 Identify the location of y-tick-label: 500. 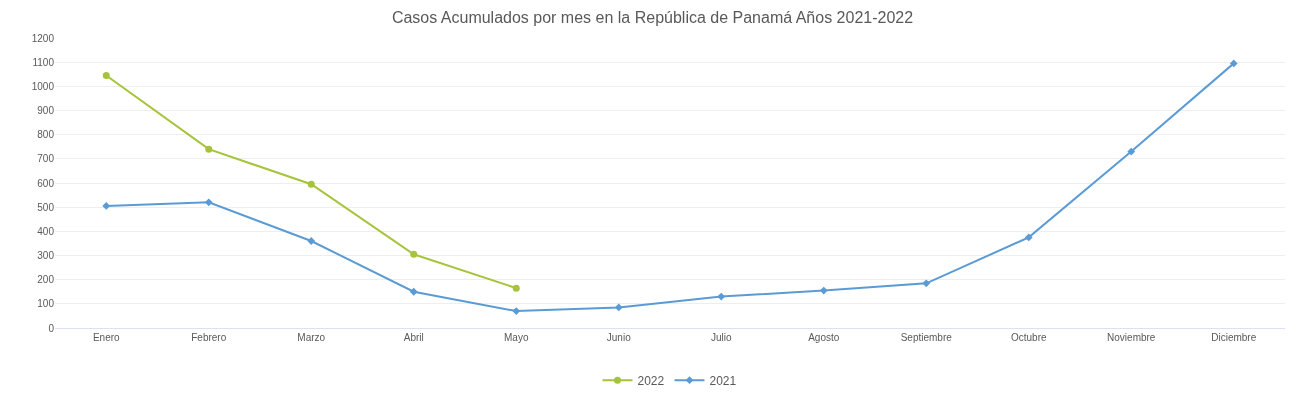
(46, 207).